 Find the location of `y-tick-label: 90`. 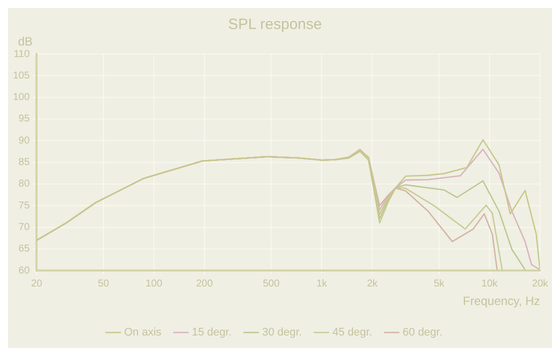

y-tick-label: 90 is located at coordinates (24, 140).